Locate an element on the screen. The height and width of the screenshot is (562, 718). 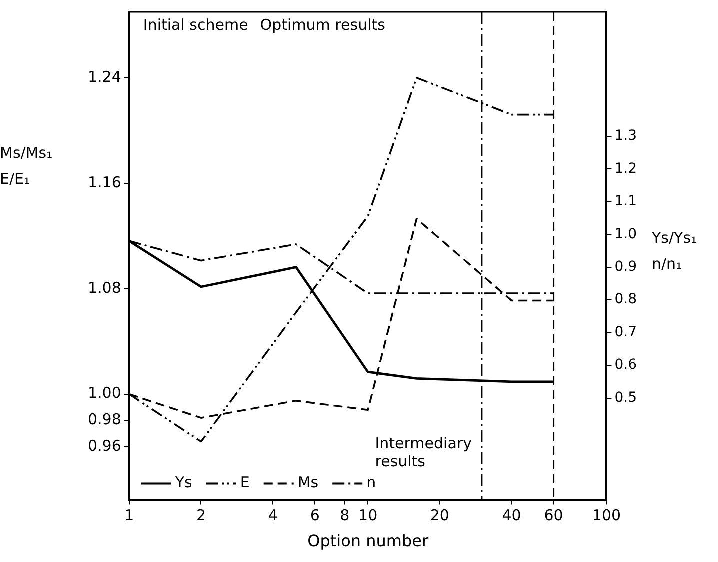
x-tick-label: 1 is located at coordinates (129, 515).